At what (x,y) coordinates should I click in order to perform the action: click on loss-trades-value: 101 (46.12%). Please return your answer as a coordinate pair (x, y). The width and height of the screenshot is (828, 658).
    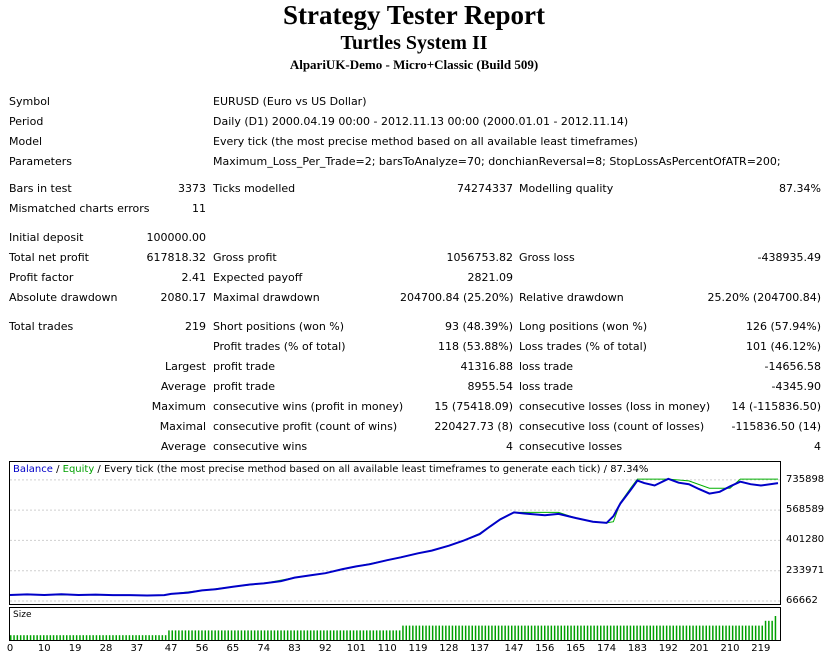
    Looking at the image, I should click on (783, 346).